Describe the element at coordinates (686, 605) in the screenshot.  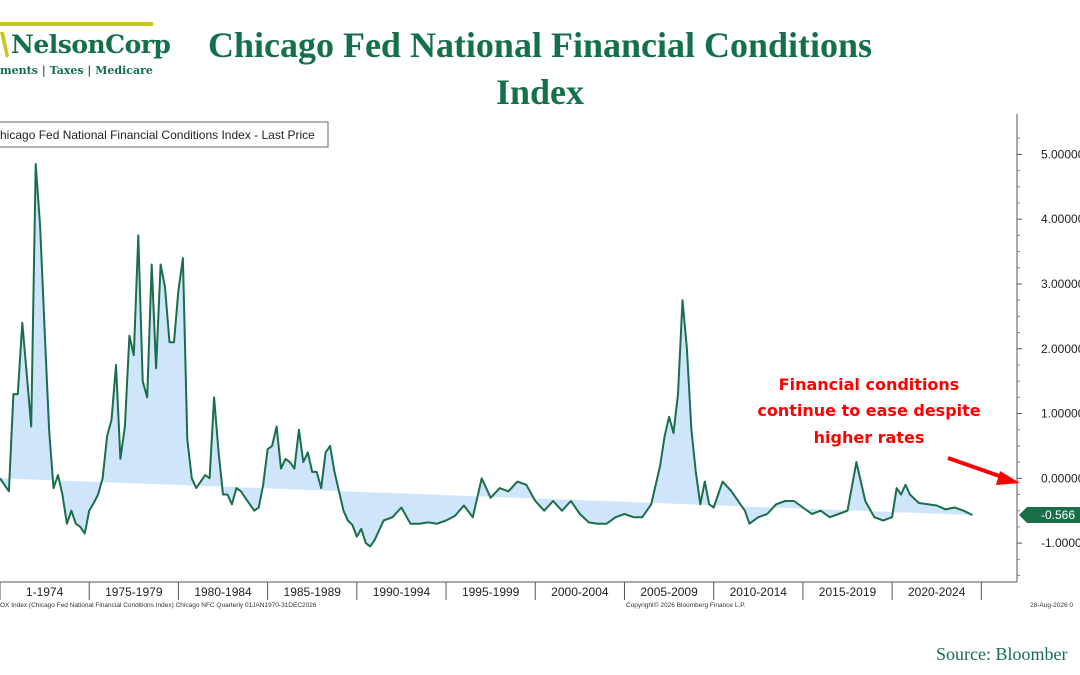
I see `footer-center: Copyright© 2026 Bloomberg Finance L.P.` at that location.